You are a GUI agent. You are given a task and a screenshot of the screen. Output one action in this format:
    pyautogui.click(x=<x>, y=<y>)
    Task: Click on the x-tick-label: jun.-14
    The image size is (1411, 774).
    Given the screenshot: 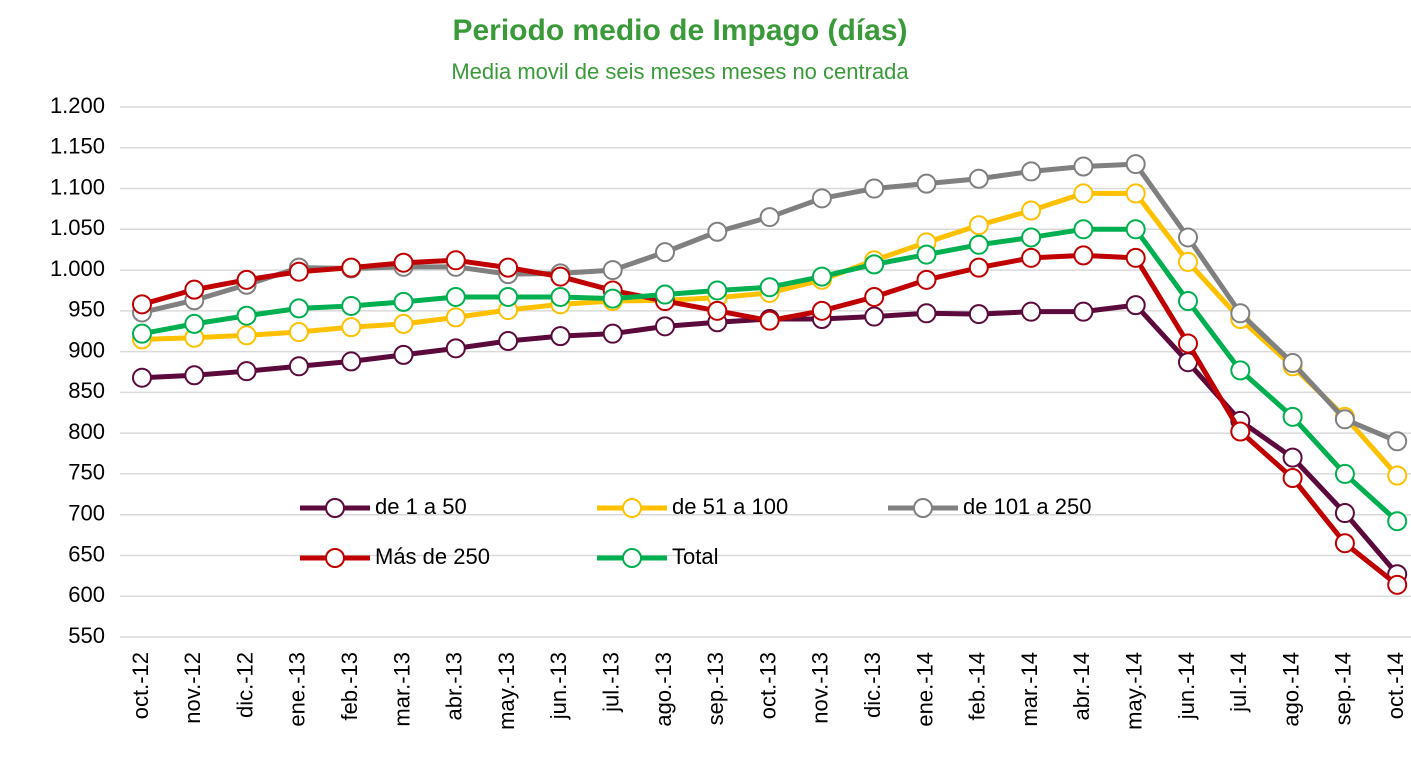 What is the action you would take?
    pyautogui.click(x=1186, y=686)
    